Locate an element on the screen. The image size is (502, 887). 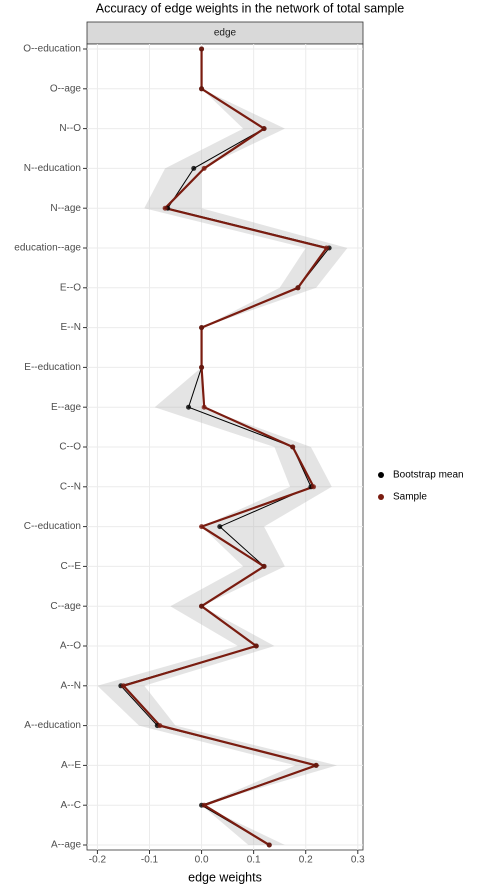
x-tick-label: 0.0 is located at coordinates (202, 860).